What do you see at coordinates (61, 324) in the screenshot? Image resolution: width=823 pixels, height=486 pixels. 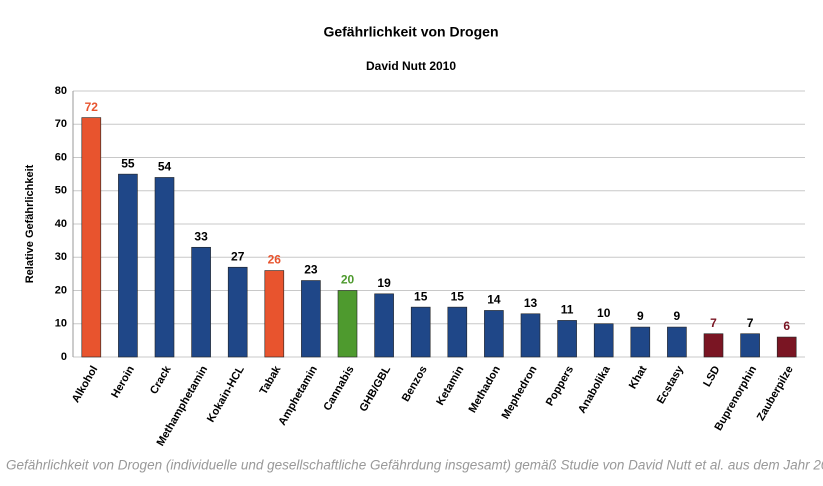 I see `y-tick-label: 10` at bounding box center [61, 324].